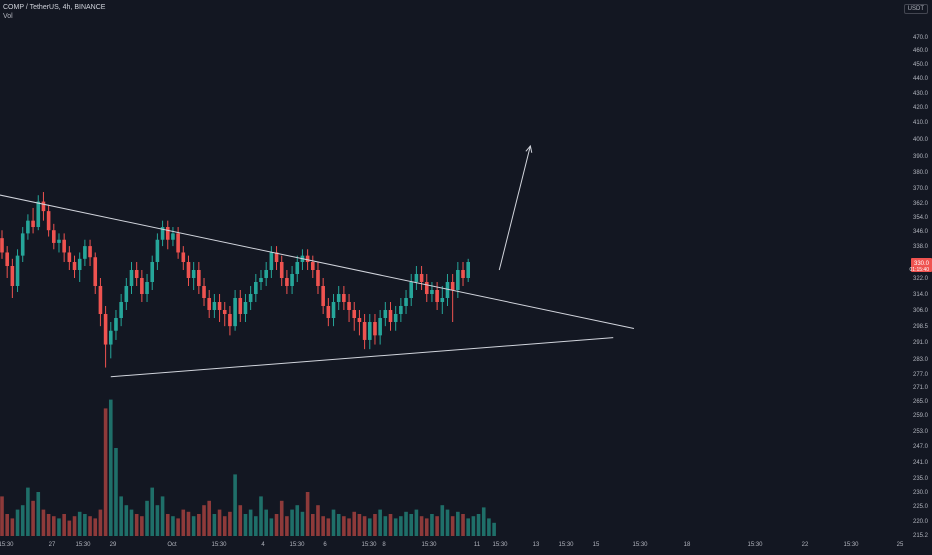  What do you see at coordinates (921, 388) in the screenshot?
I see `price-tick-label: 271.0` at bounding box center [921, 388].